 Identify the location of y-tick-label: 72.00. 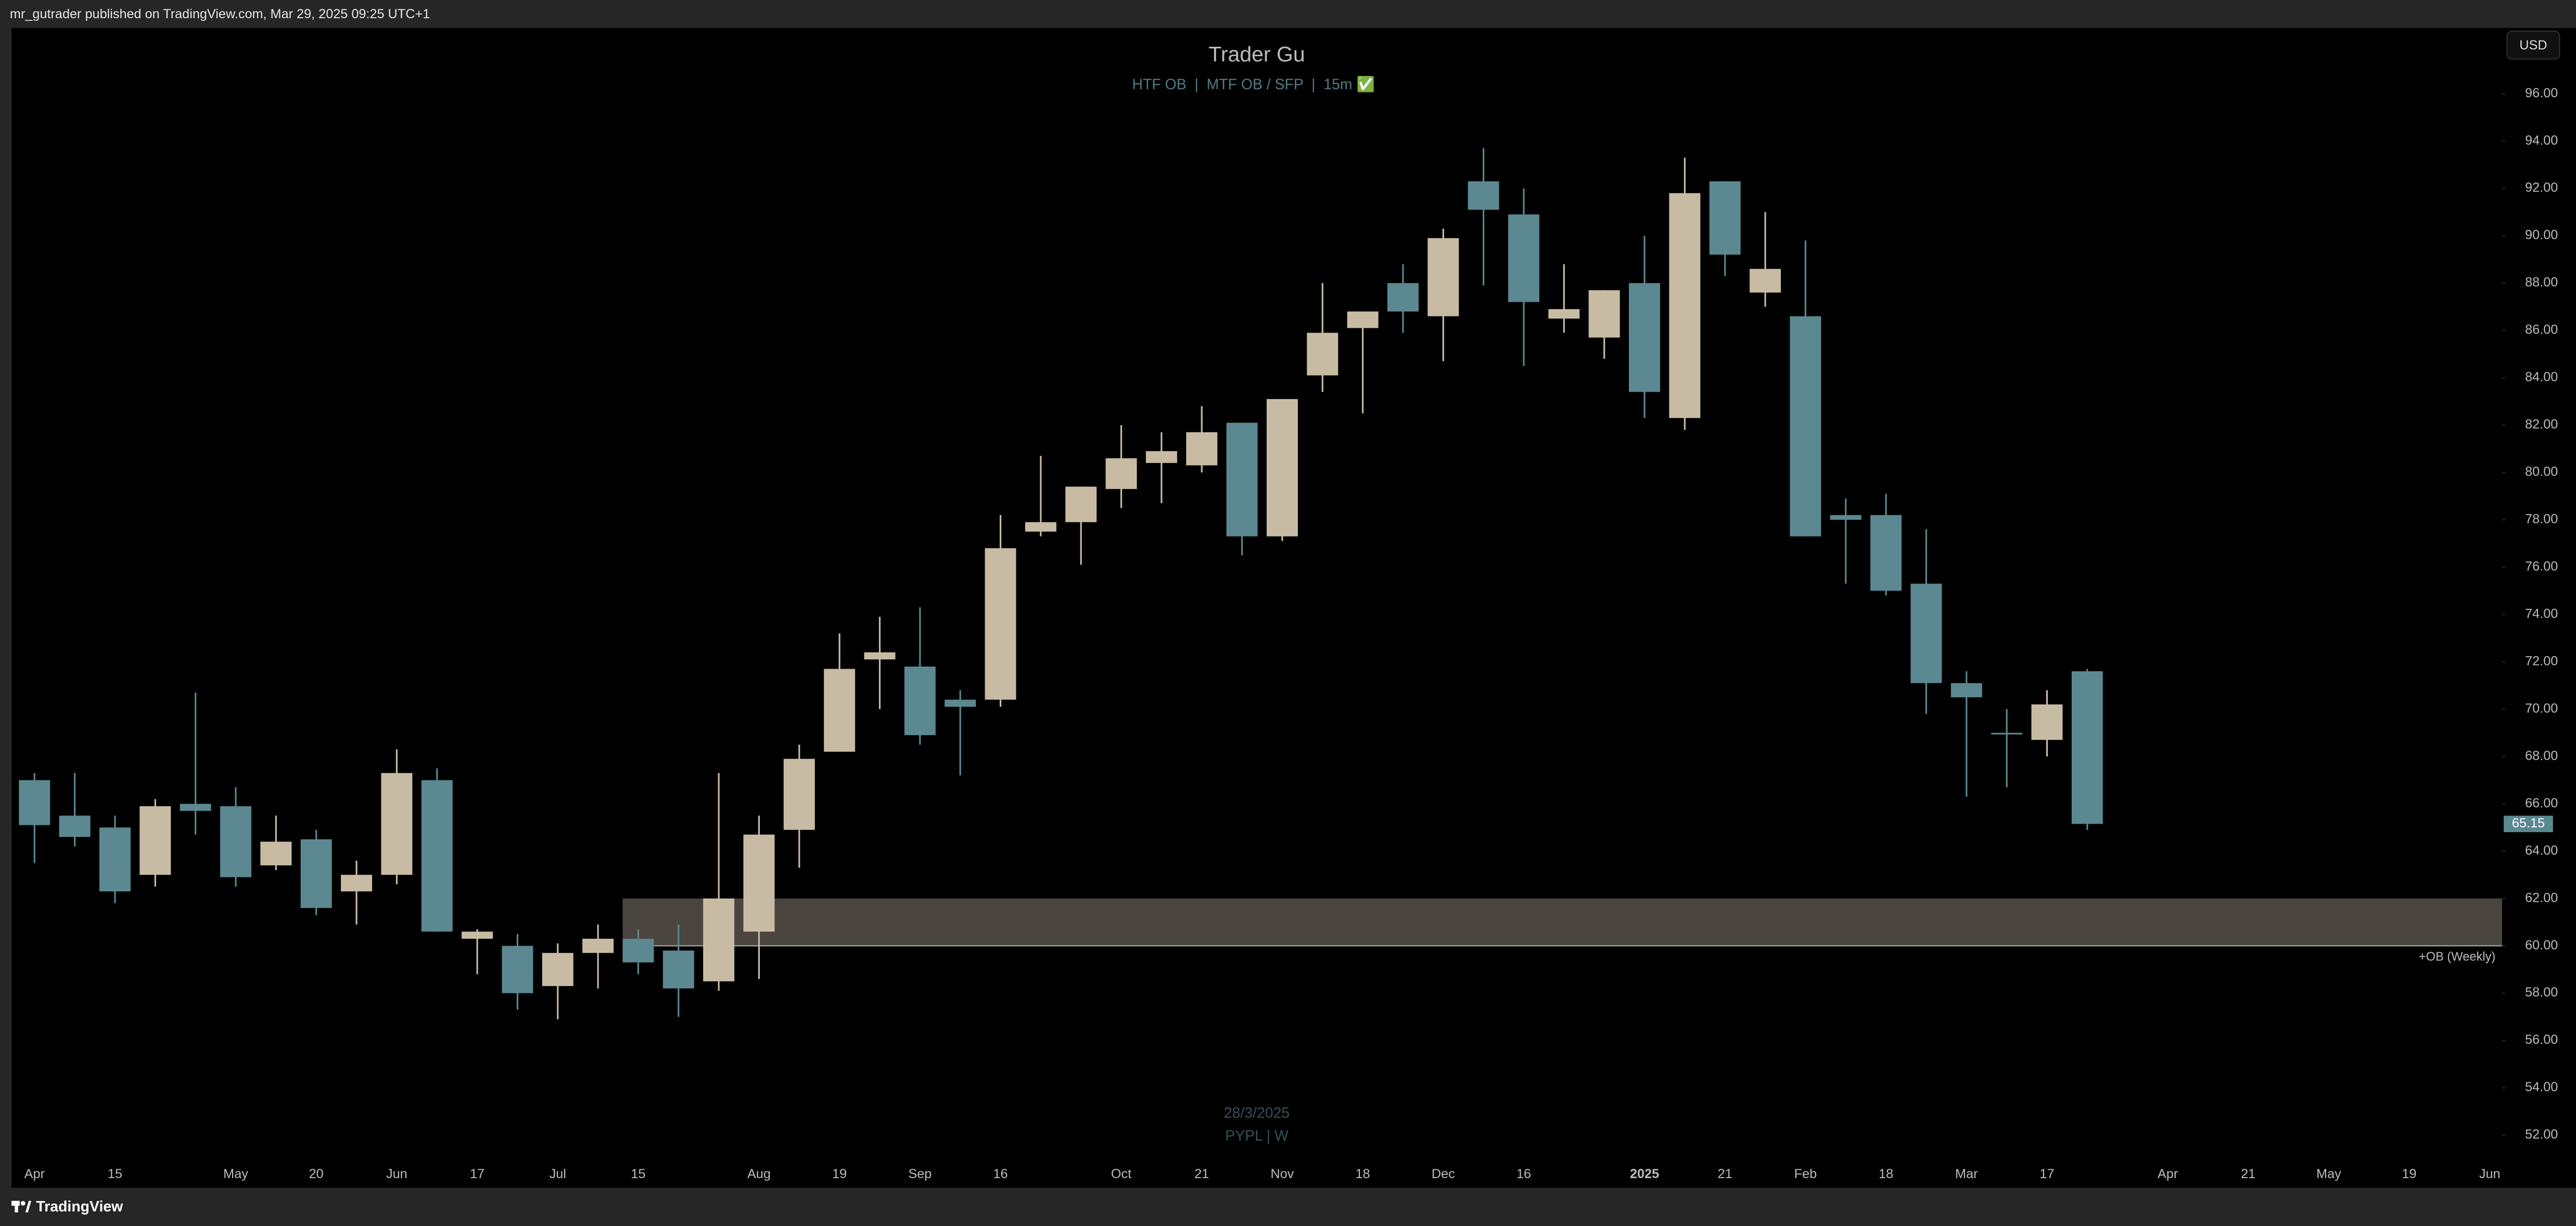
(2541, 661).